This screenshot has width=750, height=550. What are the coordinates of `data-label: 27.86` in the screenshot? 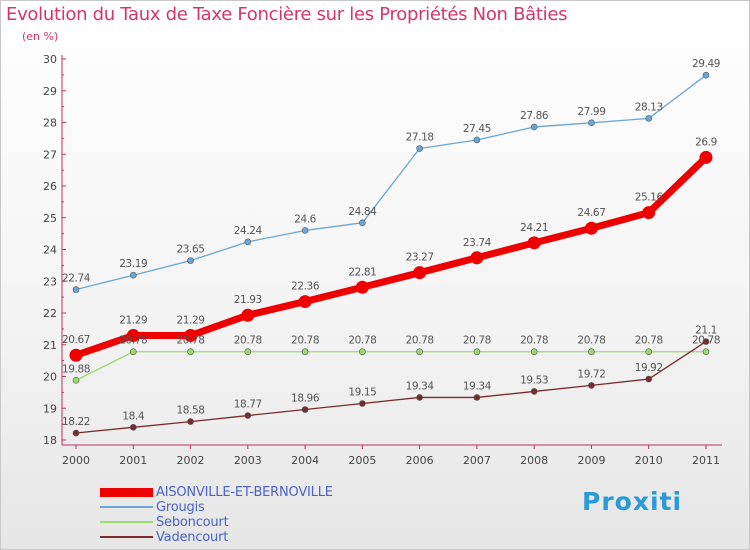 It's located at (534, 116).